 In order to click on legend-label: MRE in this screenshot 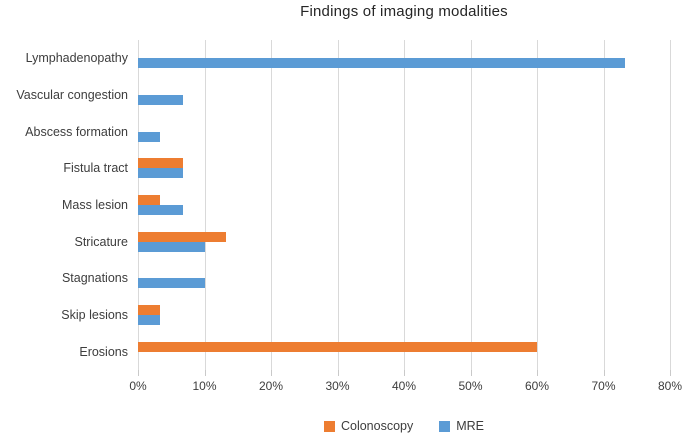, I will do `click(470, 426)`.